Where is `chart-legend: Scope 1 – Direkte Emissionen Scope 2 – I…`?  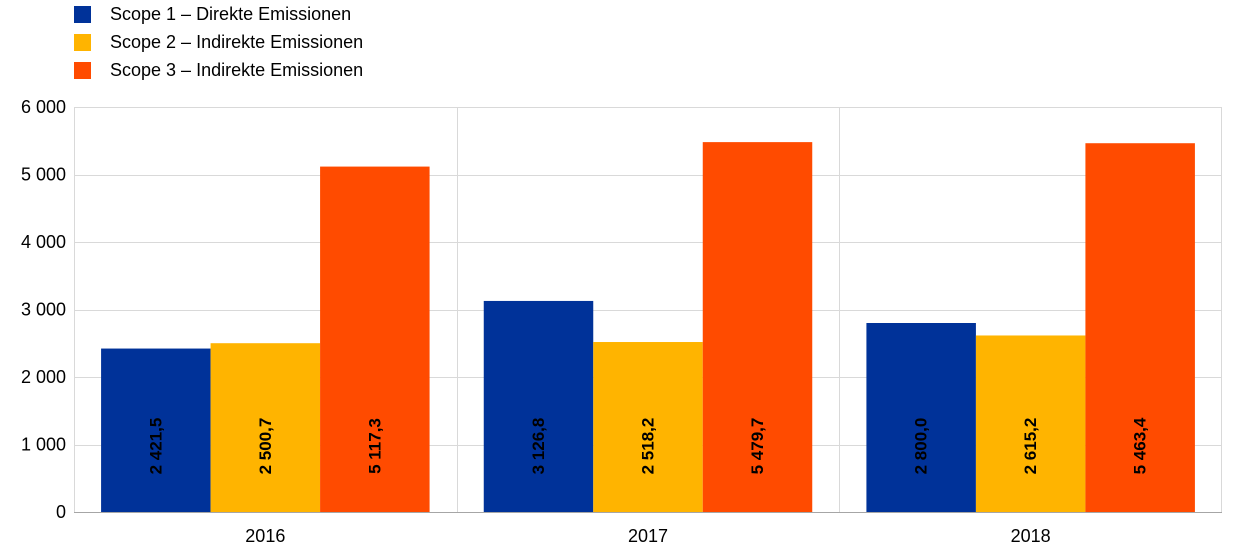 chart-legend: Scope 1 – Direkte Emissionen Scope 2 – I… is located at coordinates (218, 42).